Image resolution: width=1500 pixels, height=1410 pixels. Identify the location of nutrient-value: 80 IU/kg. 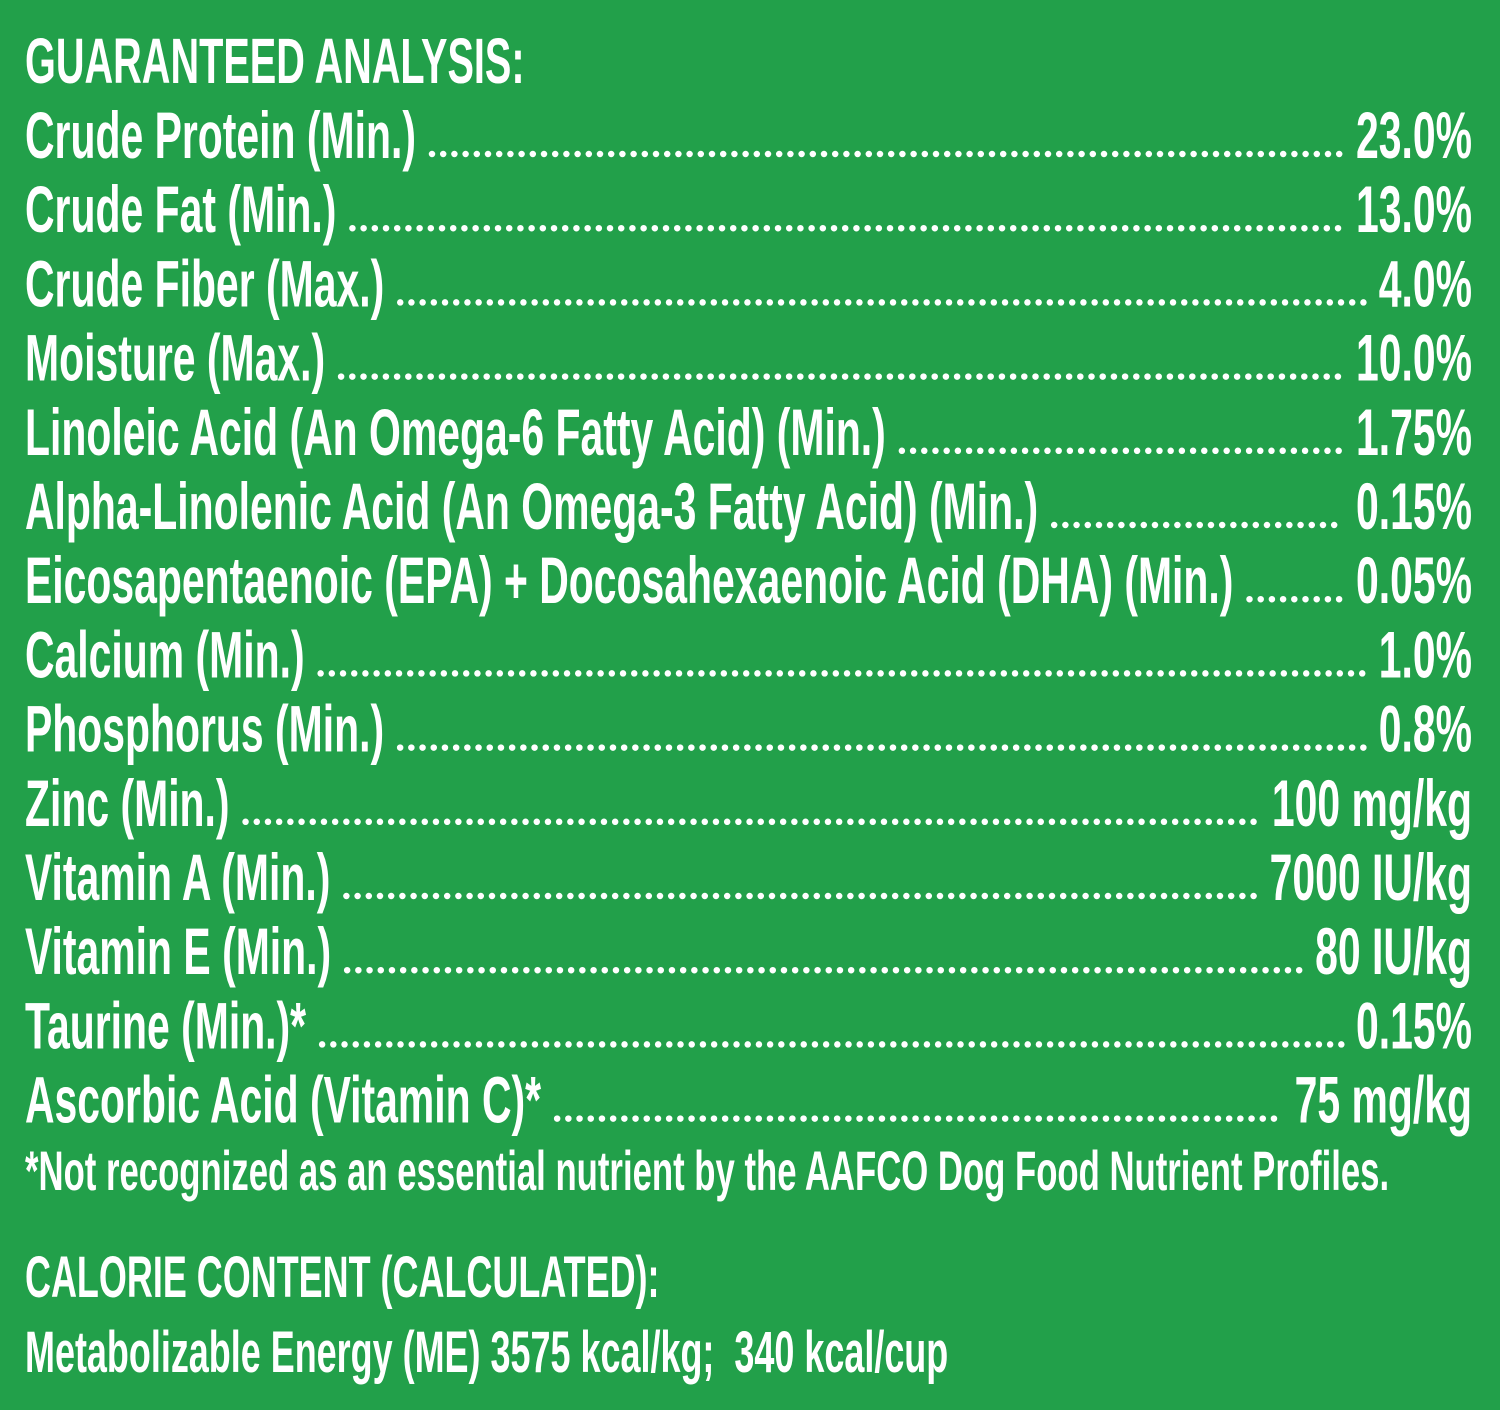
(1393, 951).